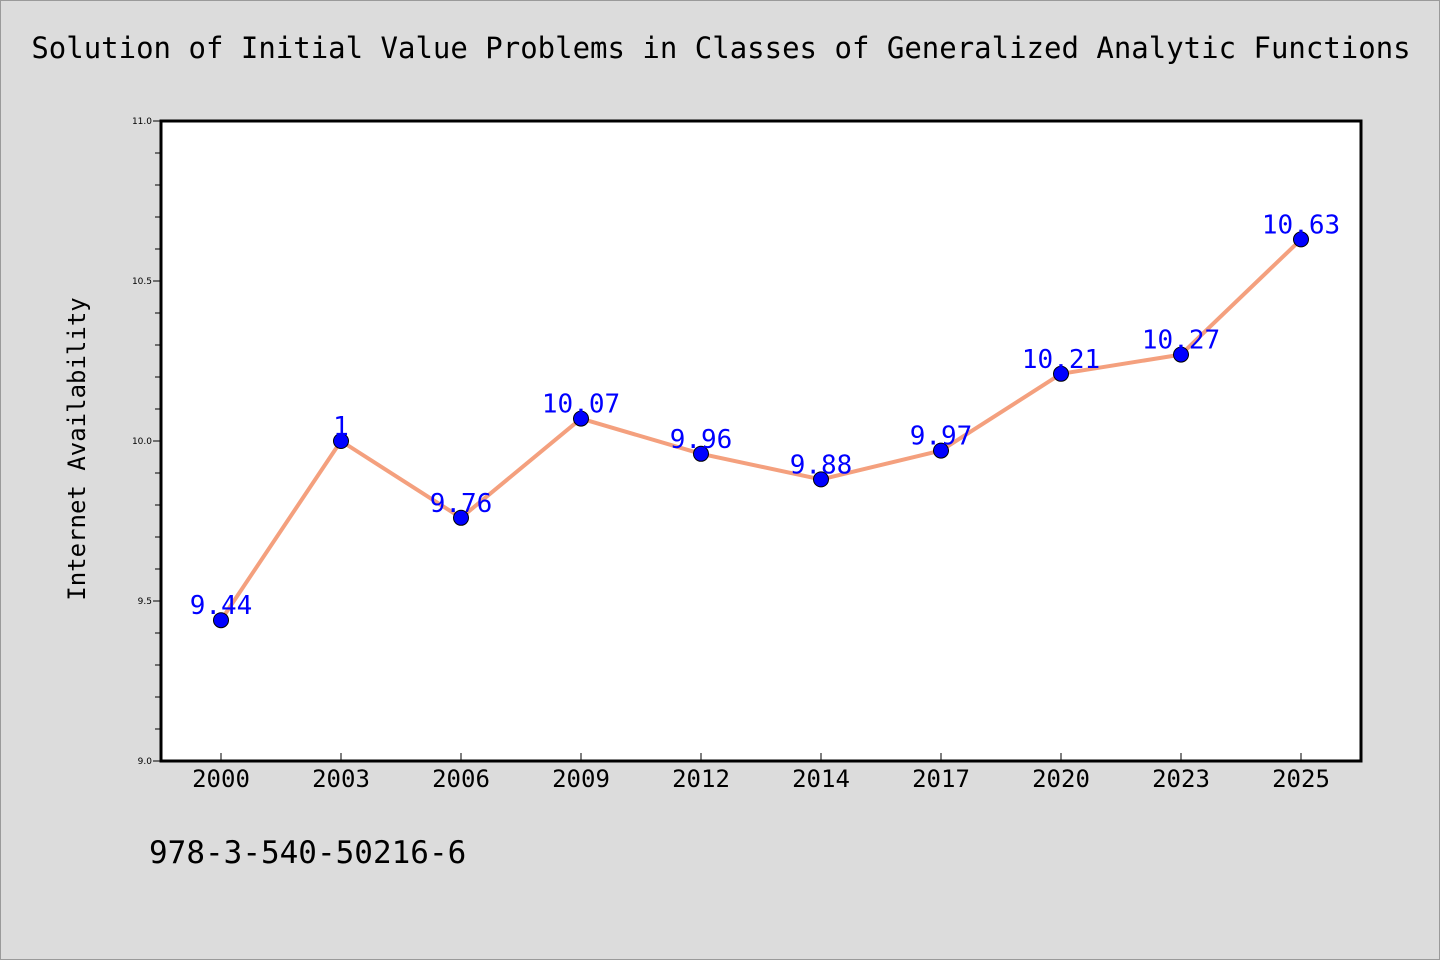  Describe the element at coordinates (461, 504) in the screenshot. I see `data-label: 9.76` at that location.